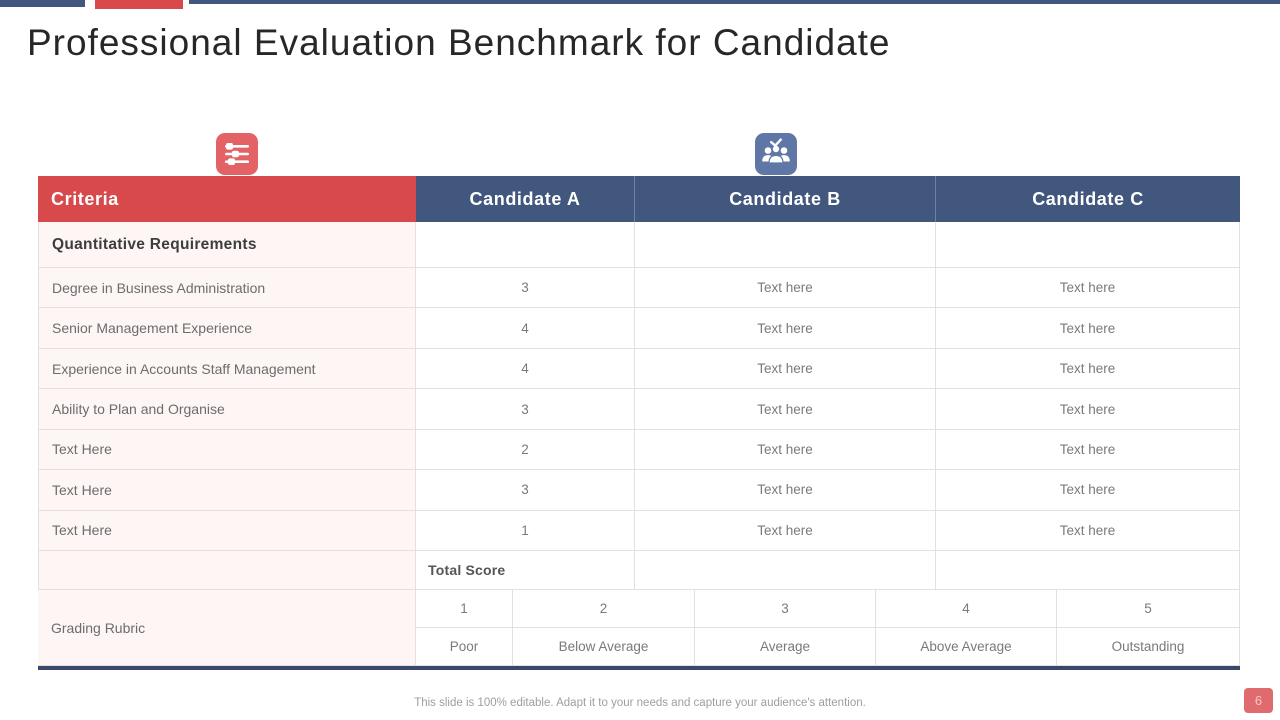 The image size is (1280, 720). Describe the element at coordinates (776, 151) in the screenshot. I see `people-check-icon-glyph` at that location.